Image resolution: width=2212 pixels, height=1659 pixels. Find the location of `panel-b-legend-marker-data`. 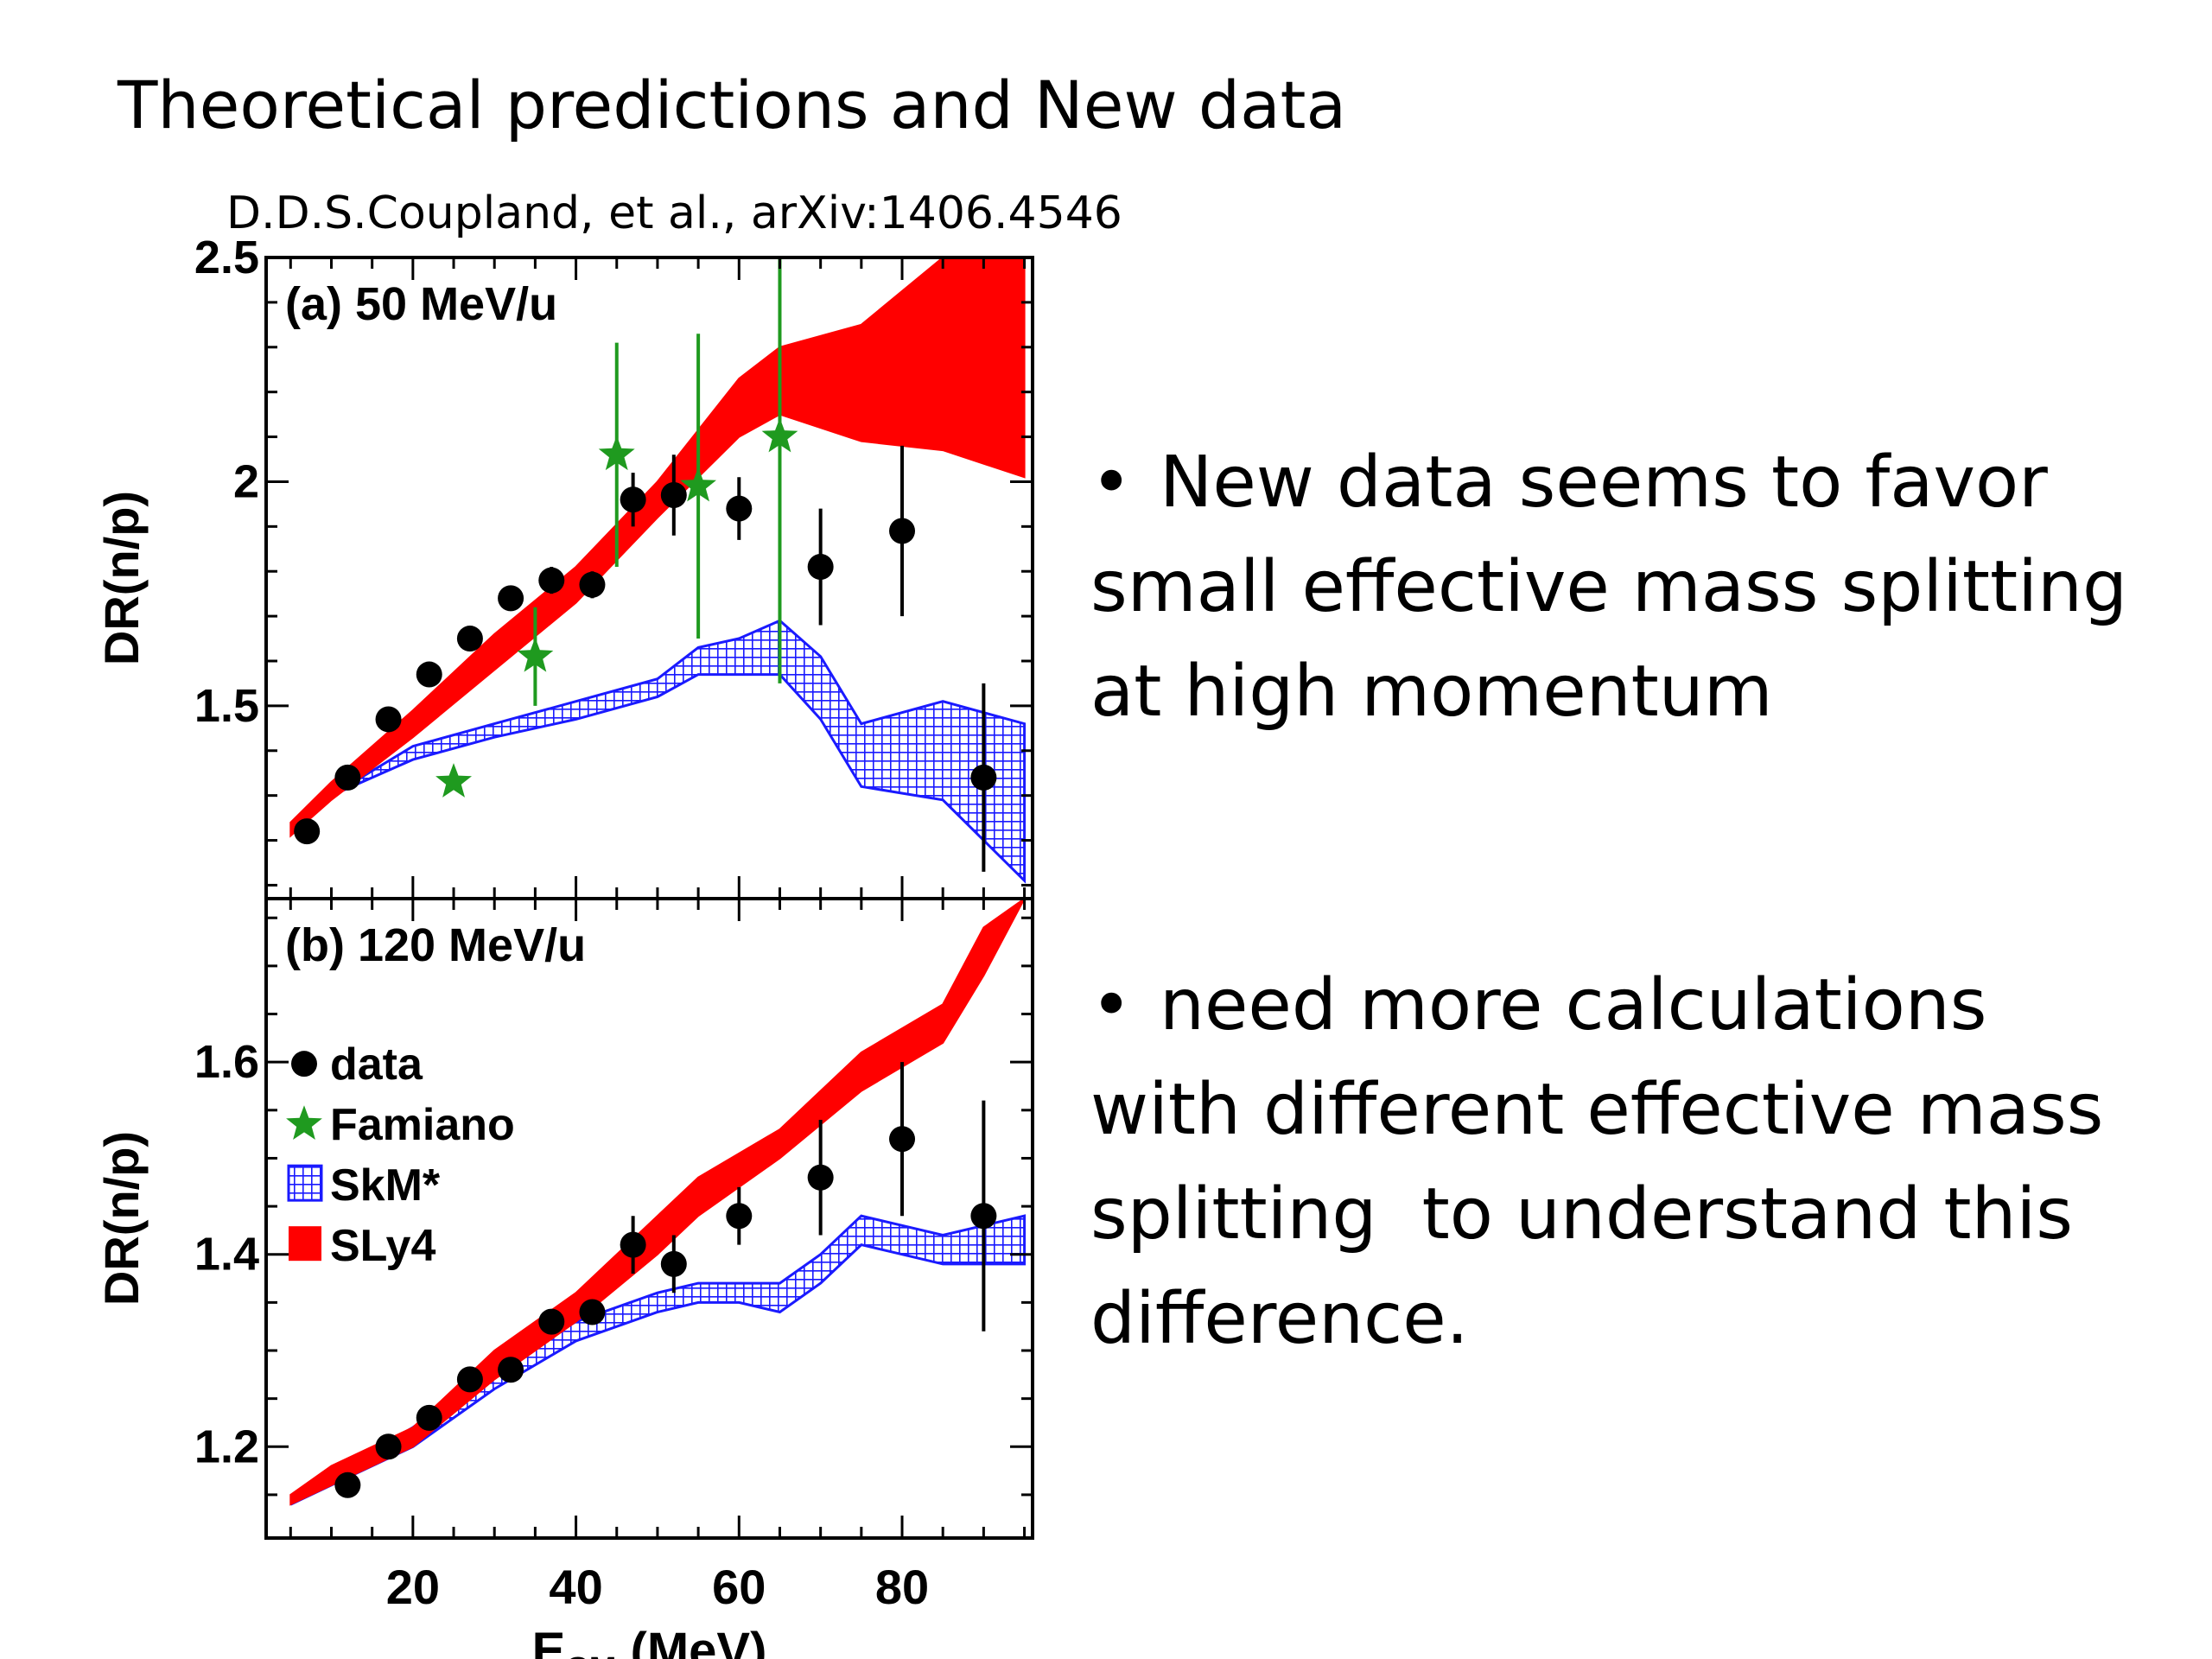

panel-b-legend-marker-data is located at coordinates (304, 1064).